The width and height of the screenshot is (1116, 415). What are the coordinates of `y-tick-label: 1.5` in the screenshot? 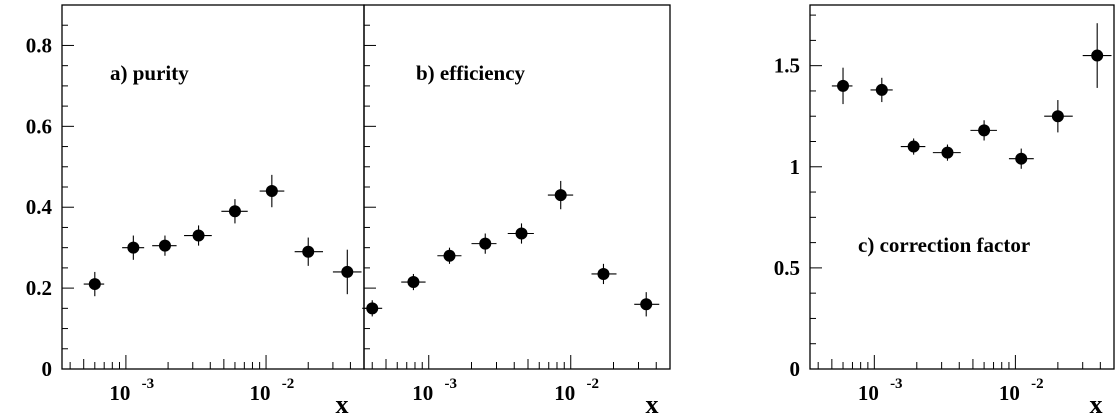 It's located at (787, 66).